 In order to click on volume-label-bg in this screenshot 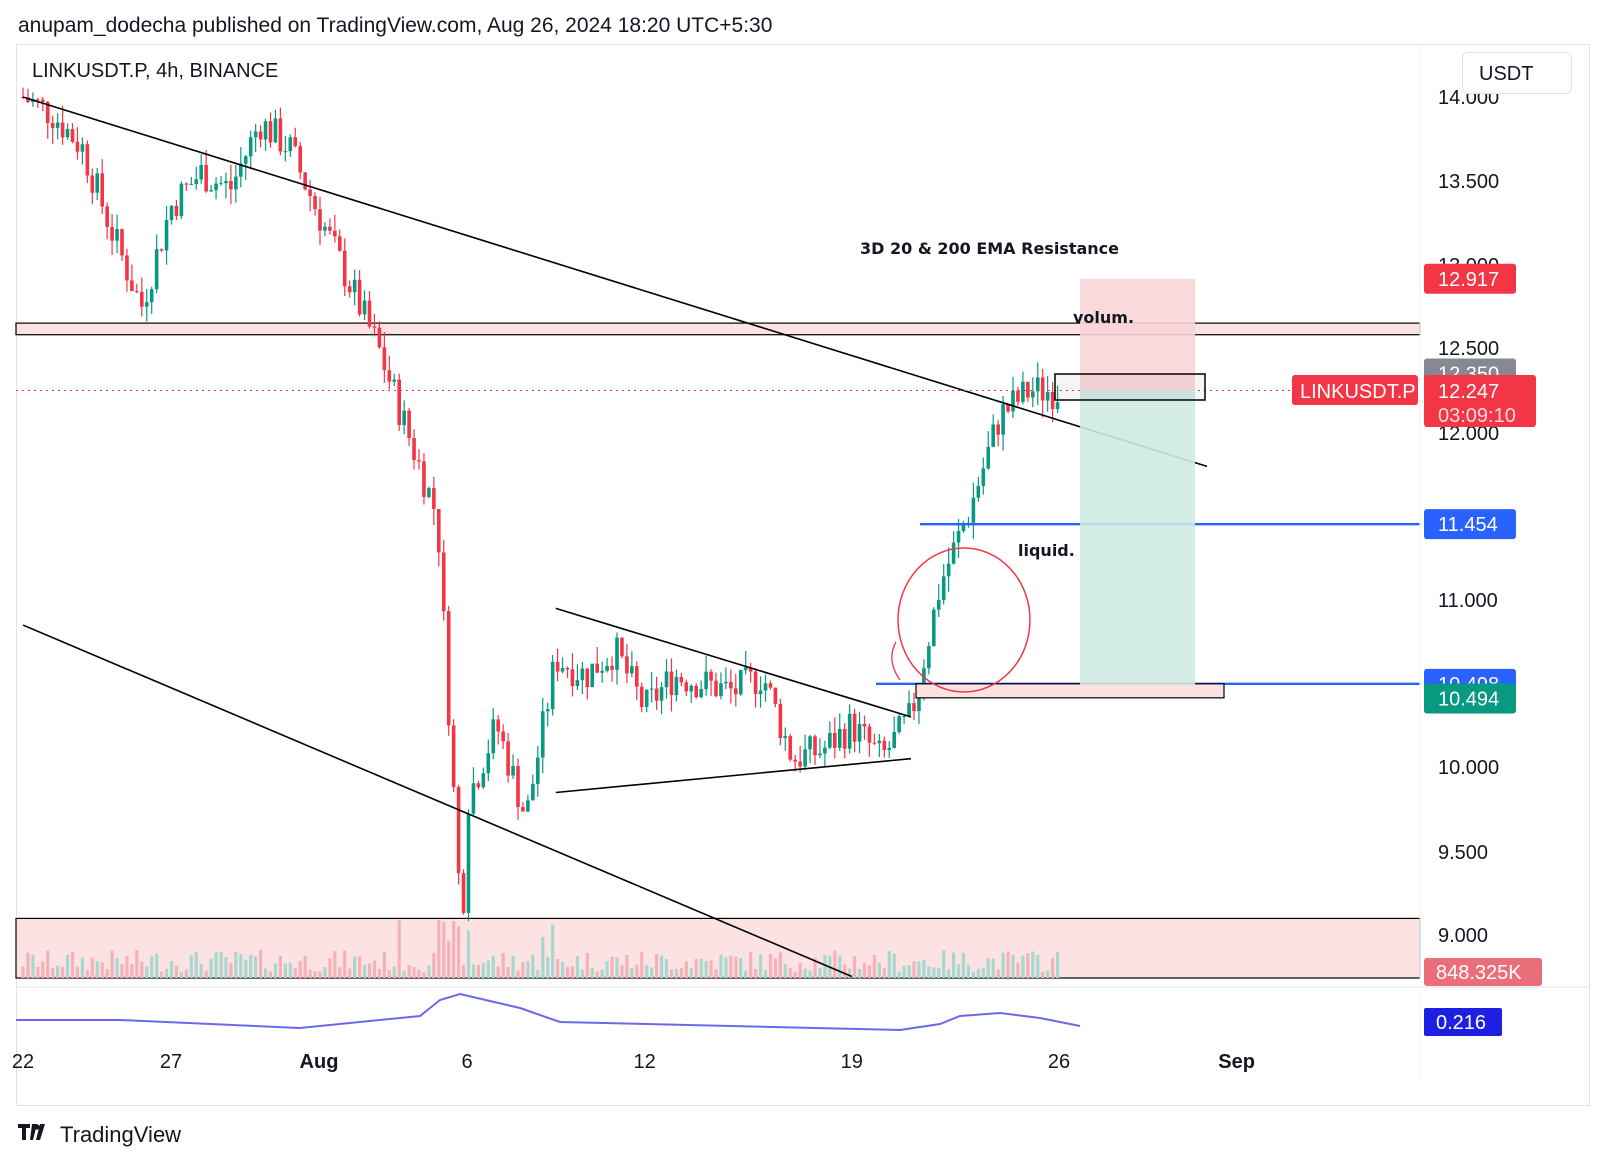, I will do `click(1483, 972)`.